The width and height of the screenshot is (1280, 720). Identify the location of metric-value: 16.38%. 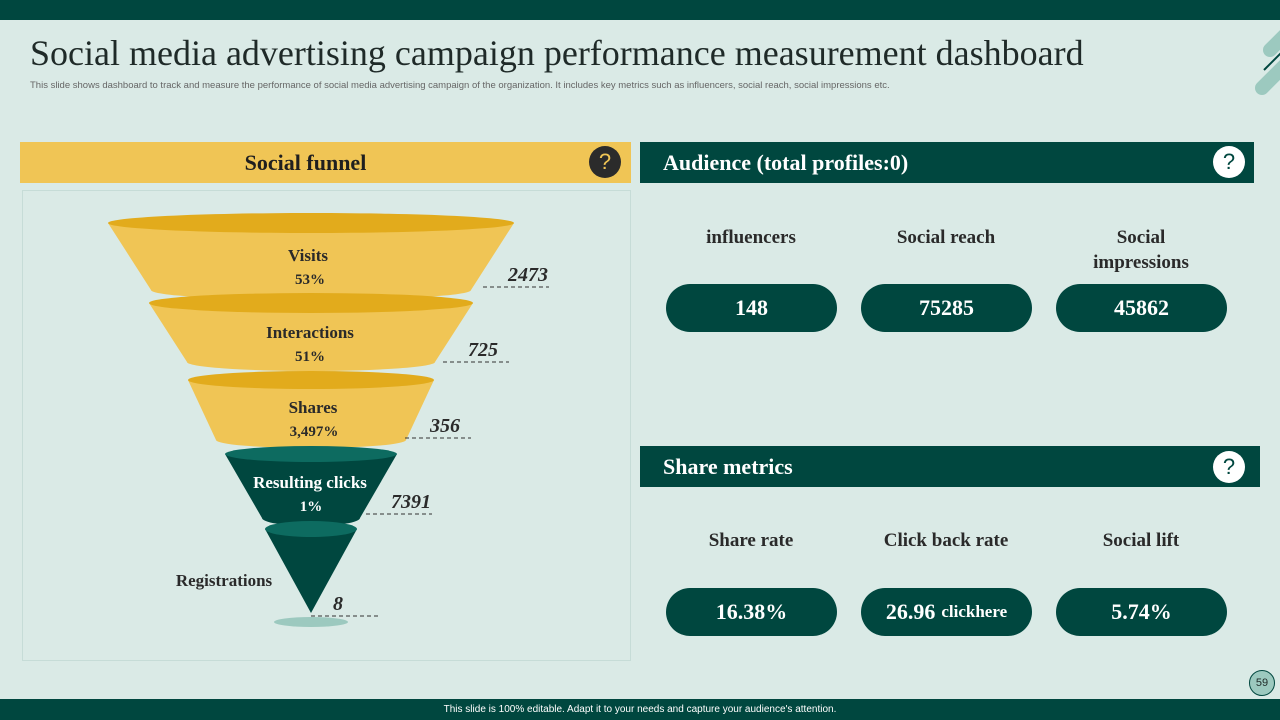
(751, 612).